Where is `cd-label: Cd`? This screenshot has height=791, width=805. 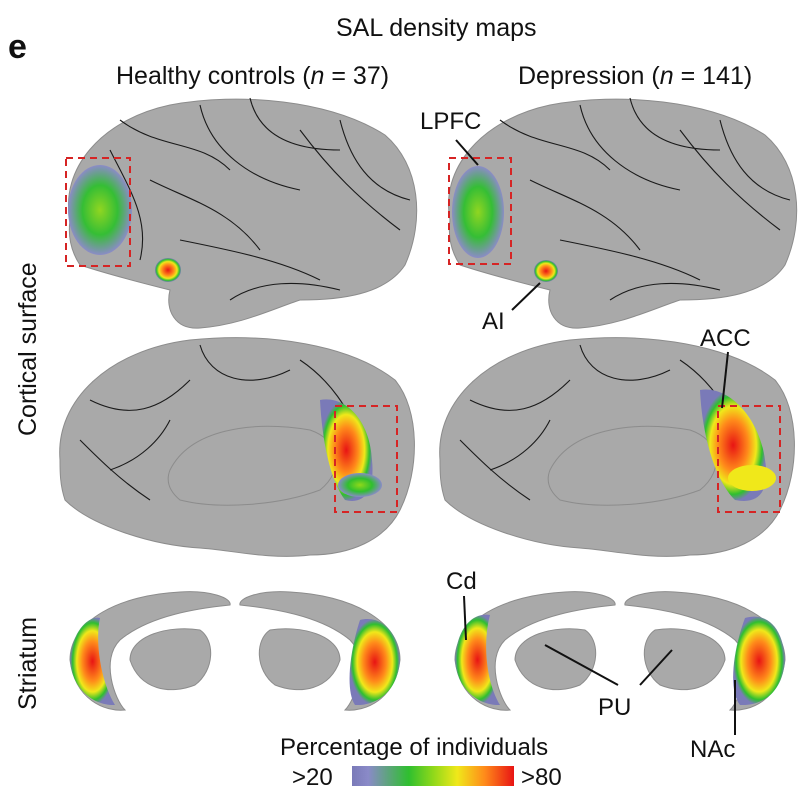
cd-label: Cd is located at coordinates (461, 581).